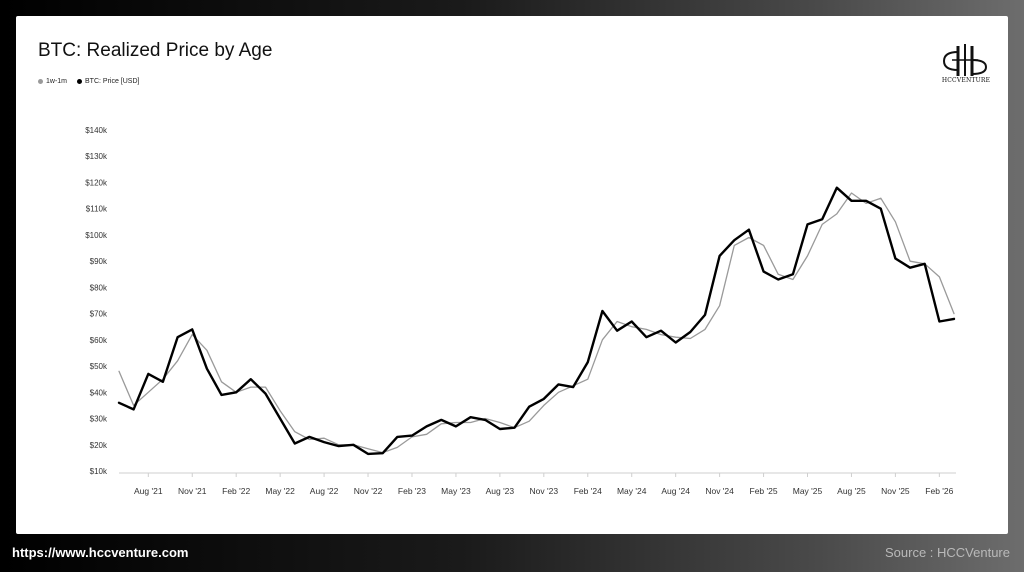  What do you see at coordinates (99, 392) in the screenshot?
I see `y-tick-label: $40k` at bounding box center [99, 392].